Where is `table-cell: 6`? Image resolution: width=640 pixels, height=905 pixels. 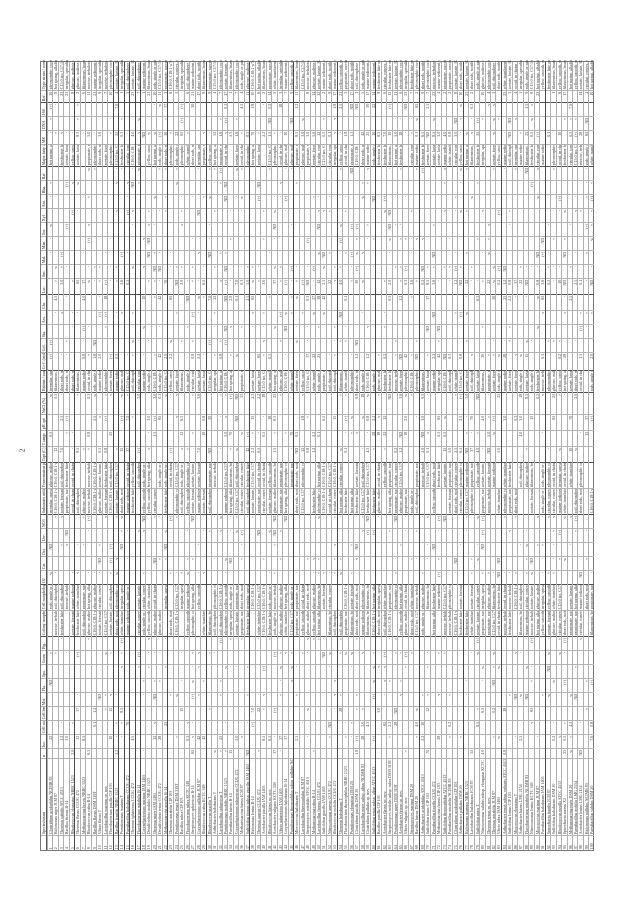 table-cell: 6 is located at coordinates (400, 97).